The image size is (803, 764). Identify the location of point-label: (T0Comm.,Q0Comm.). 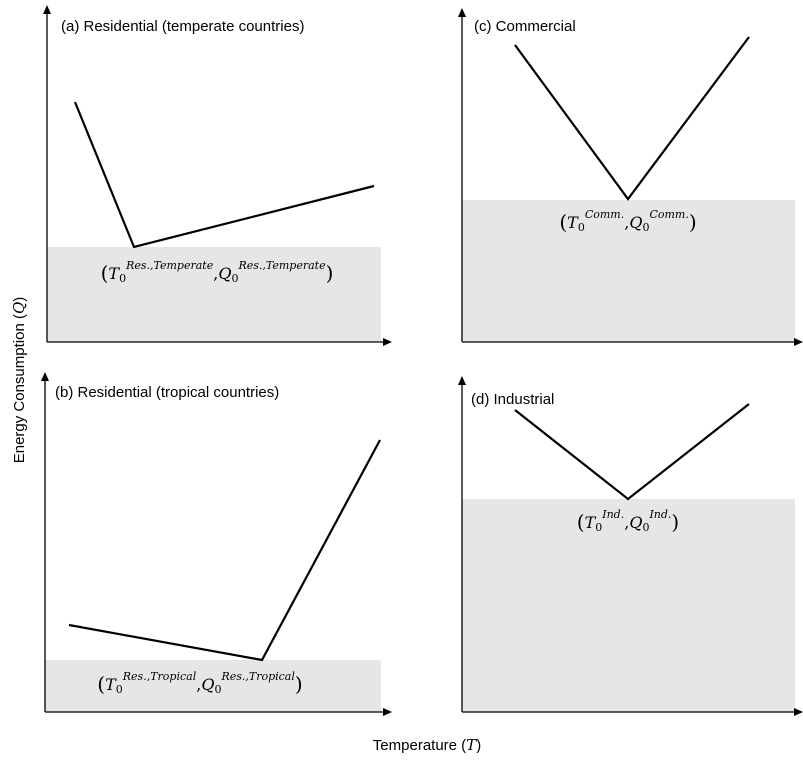
(627, 221).